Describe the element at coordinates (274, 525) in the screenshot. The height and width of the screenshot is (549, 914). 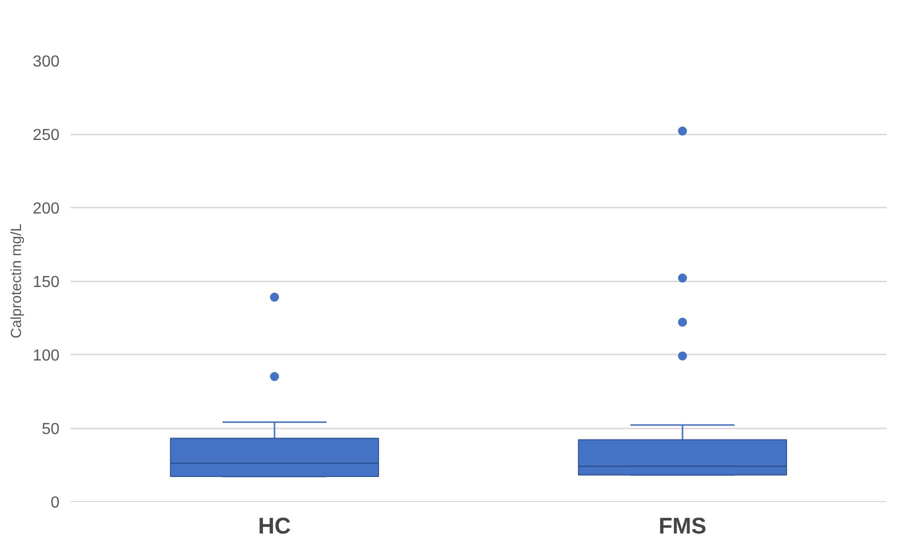
I see `x-tick-label: HC` at that location.